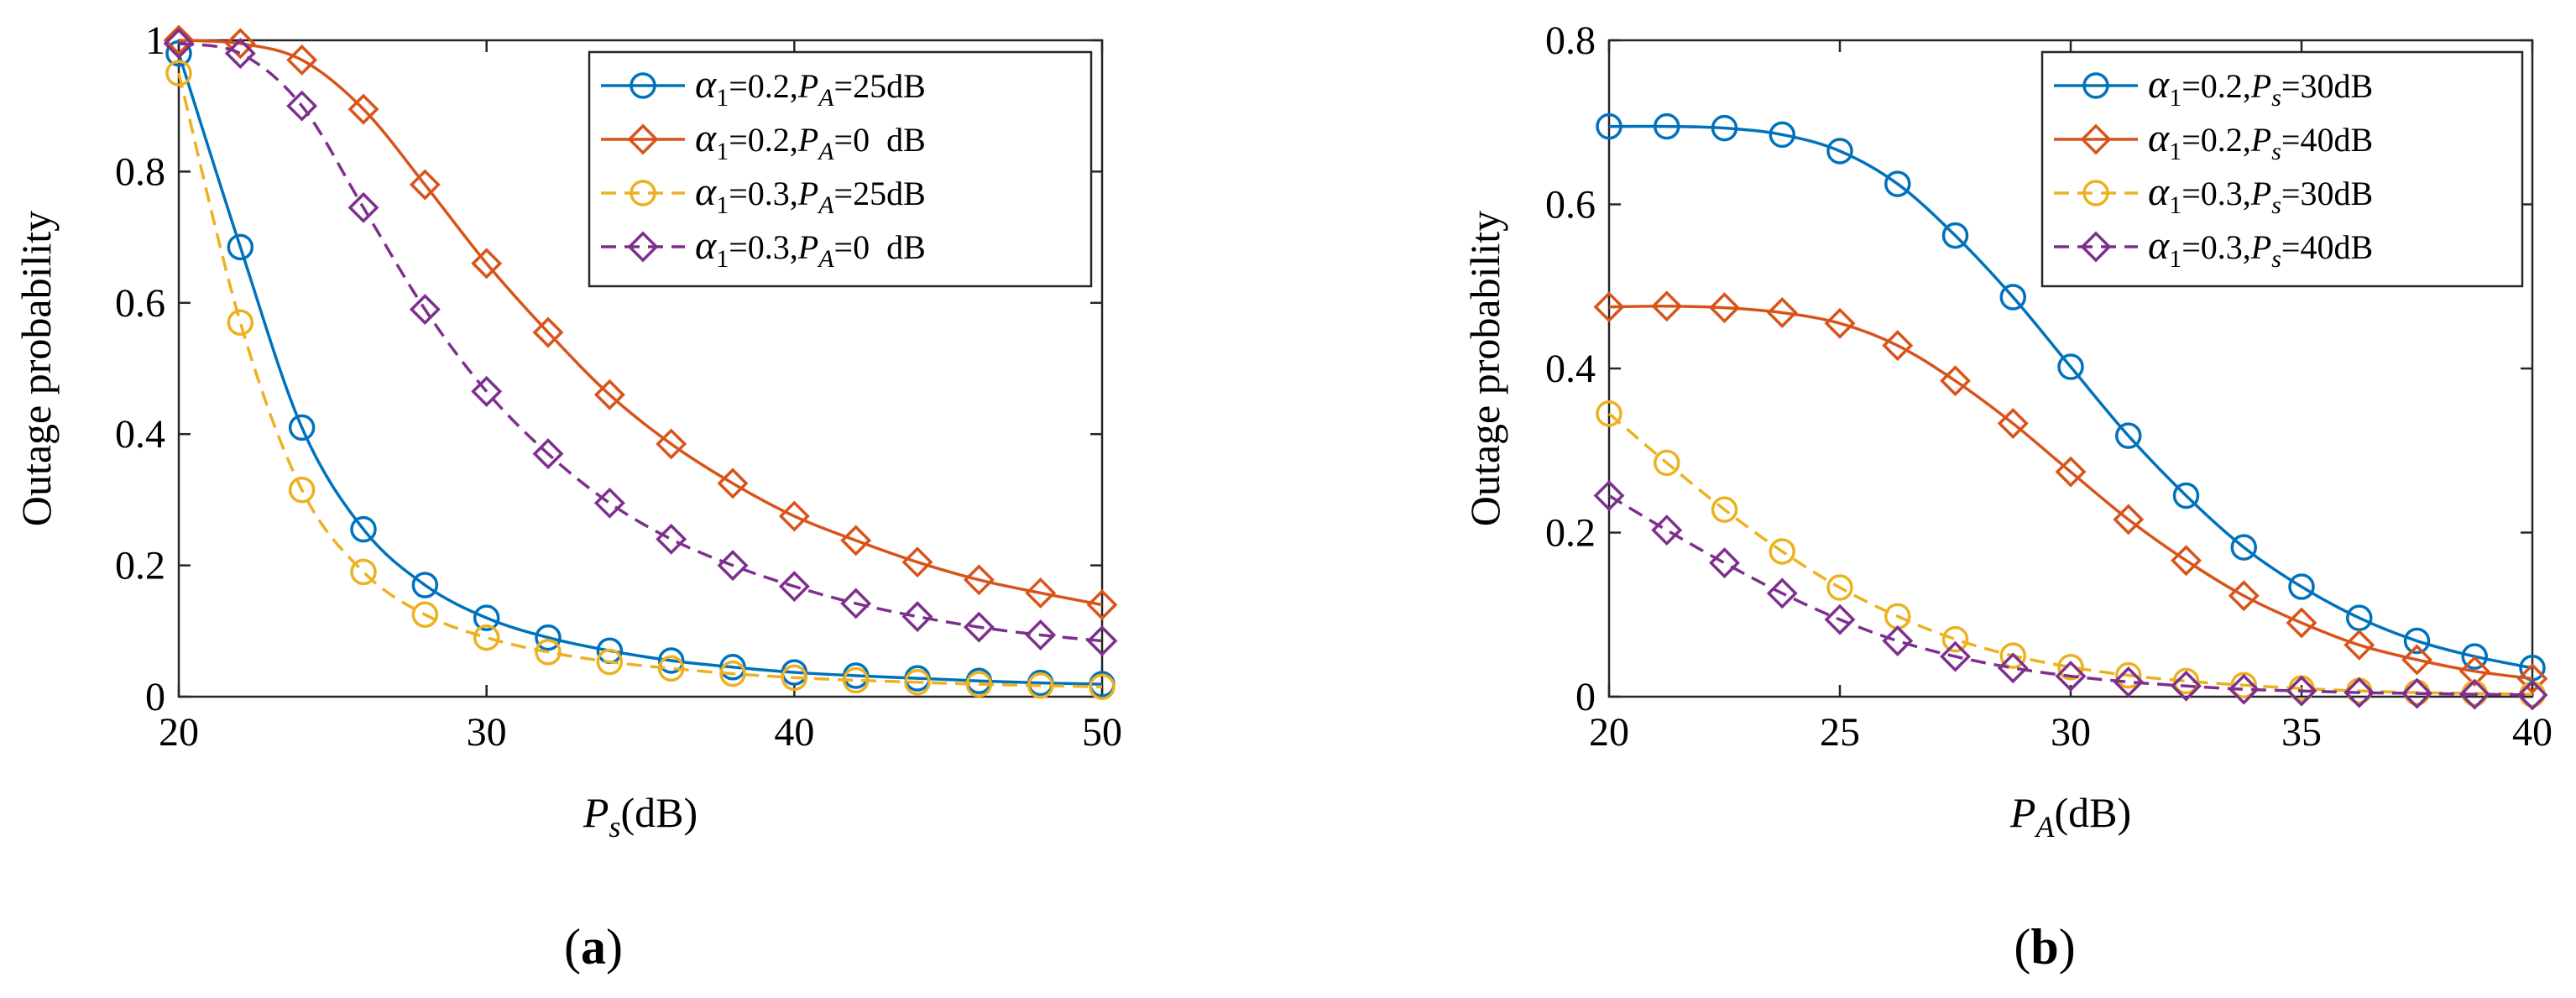 Image resolution: width=2576 pixels, height=998 pixels. What do you see at coordinates (1570, 369) in the screenshot?
I see `y-tick-label: 0.4` at bounding box center [1570, 369].